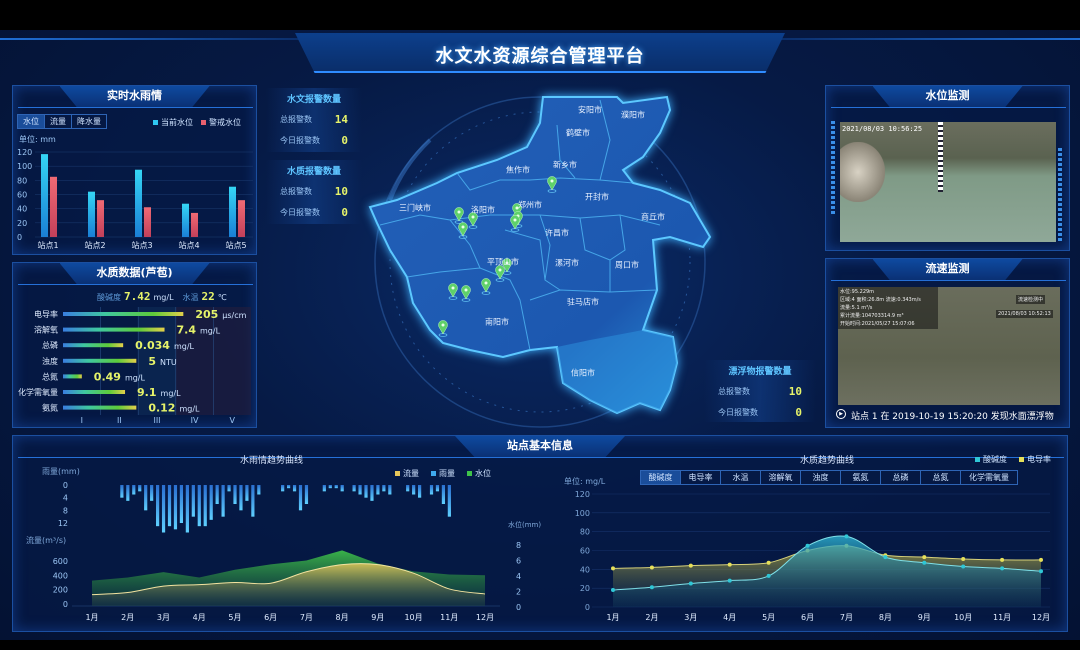 The image size is (1080, 650). I want to click on decor-ring, so click(540, 262).